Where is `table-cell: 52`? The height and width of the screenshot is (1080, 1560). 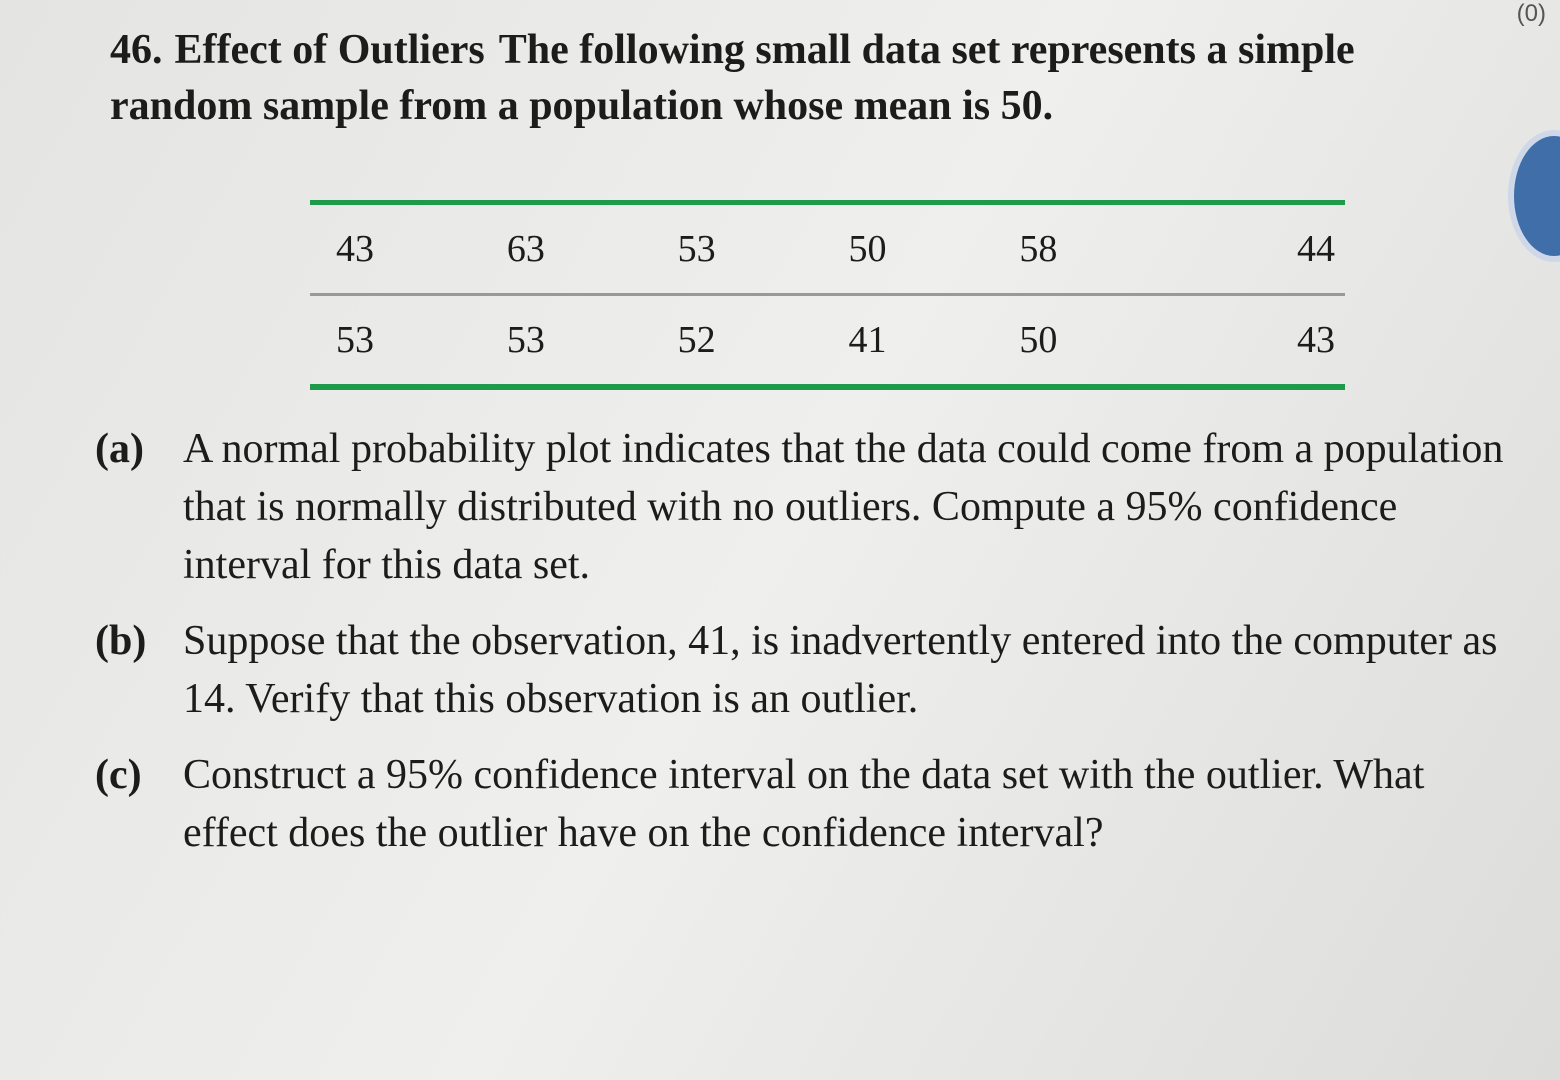 table-cell: 52 is located at coordinates (696, 340).